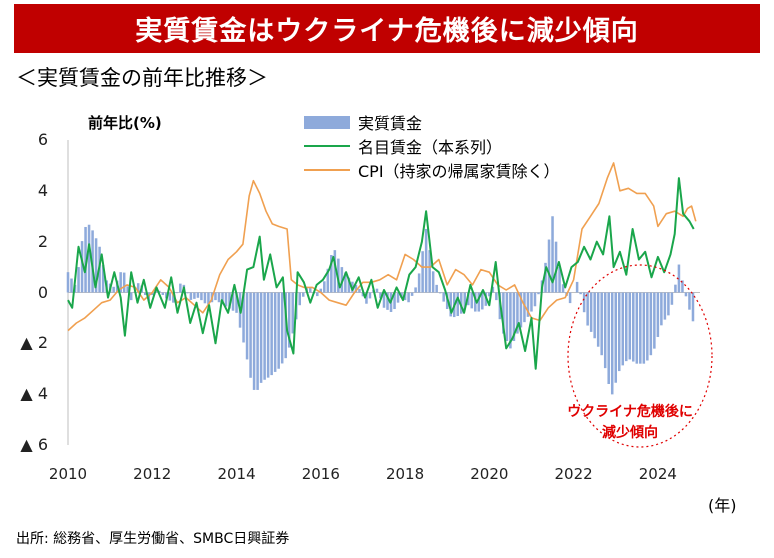 The height and width of the screenshot is (558, 774). What do you see at coordinates (42, 241) in the screenshot?
I see `y-tick-label: 2` at bounding box center [42, 241].